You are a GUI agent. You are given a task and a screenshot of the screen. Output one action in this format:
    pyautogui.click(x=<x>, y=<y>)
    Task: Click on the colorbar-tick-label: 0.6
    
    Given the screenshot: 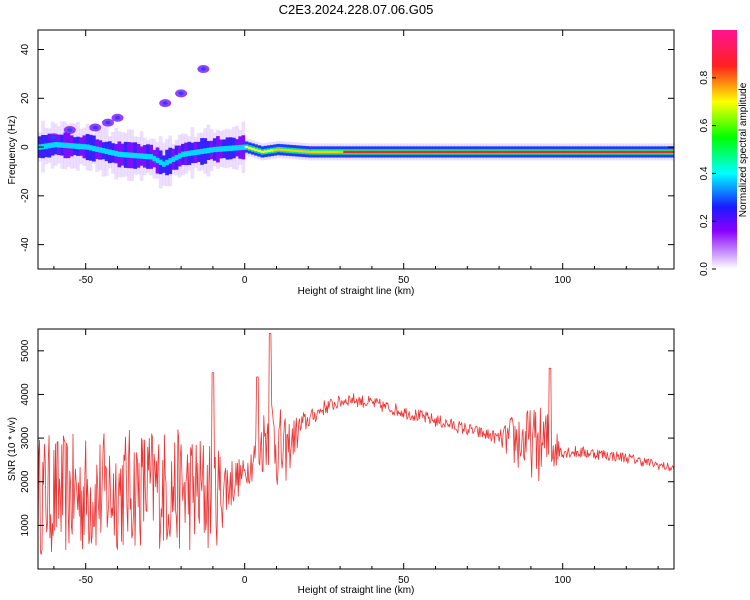 What is the action you would take?
    pyautogui.click(x=704, y=125)
    